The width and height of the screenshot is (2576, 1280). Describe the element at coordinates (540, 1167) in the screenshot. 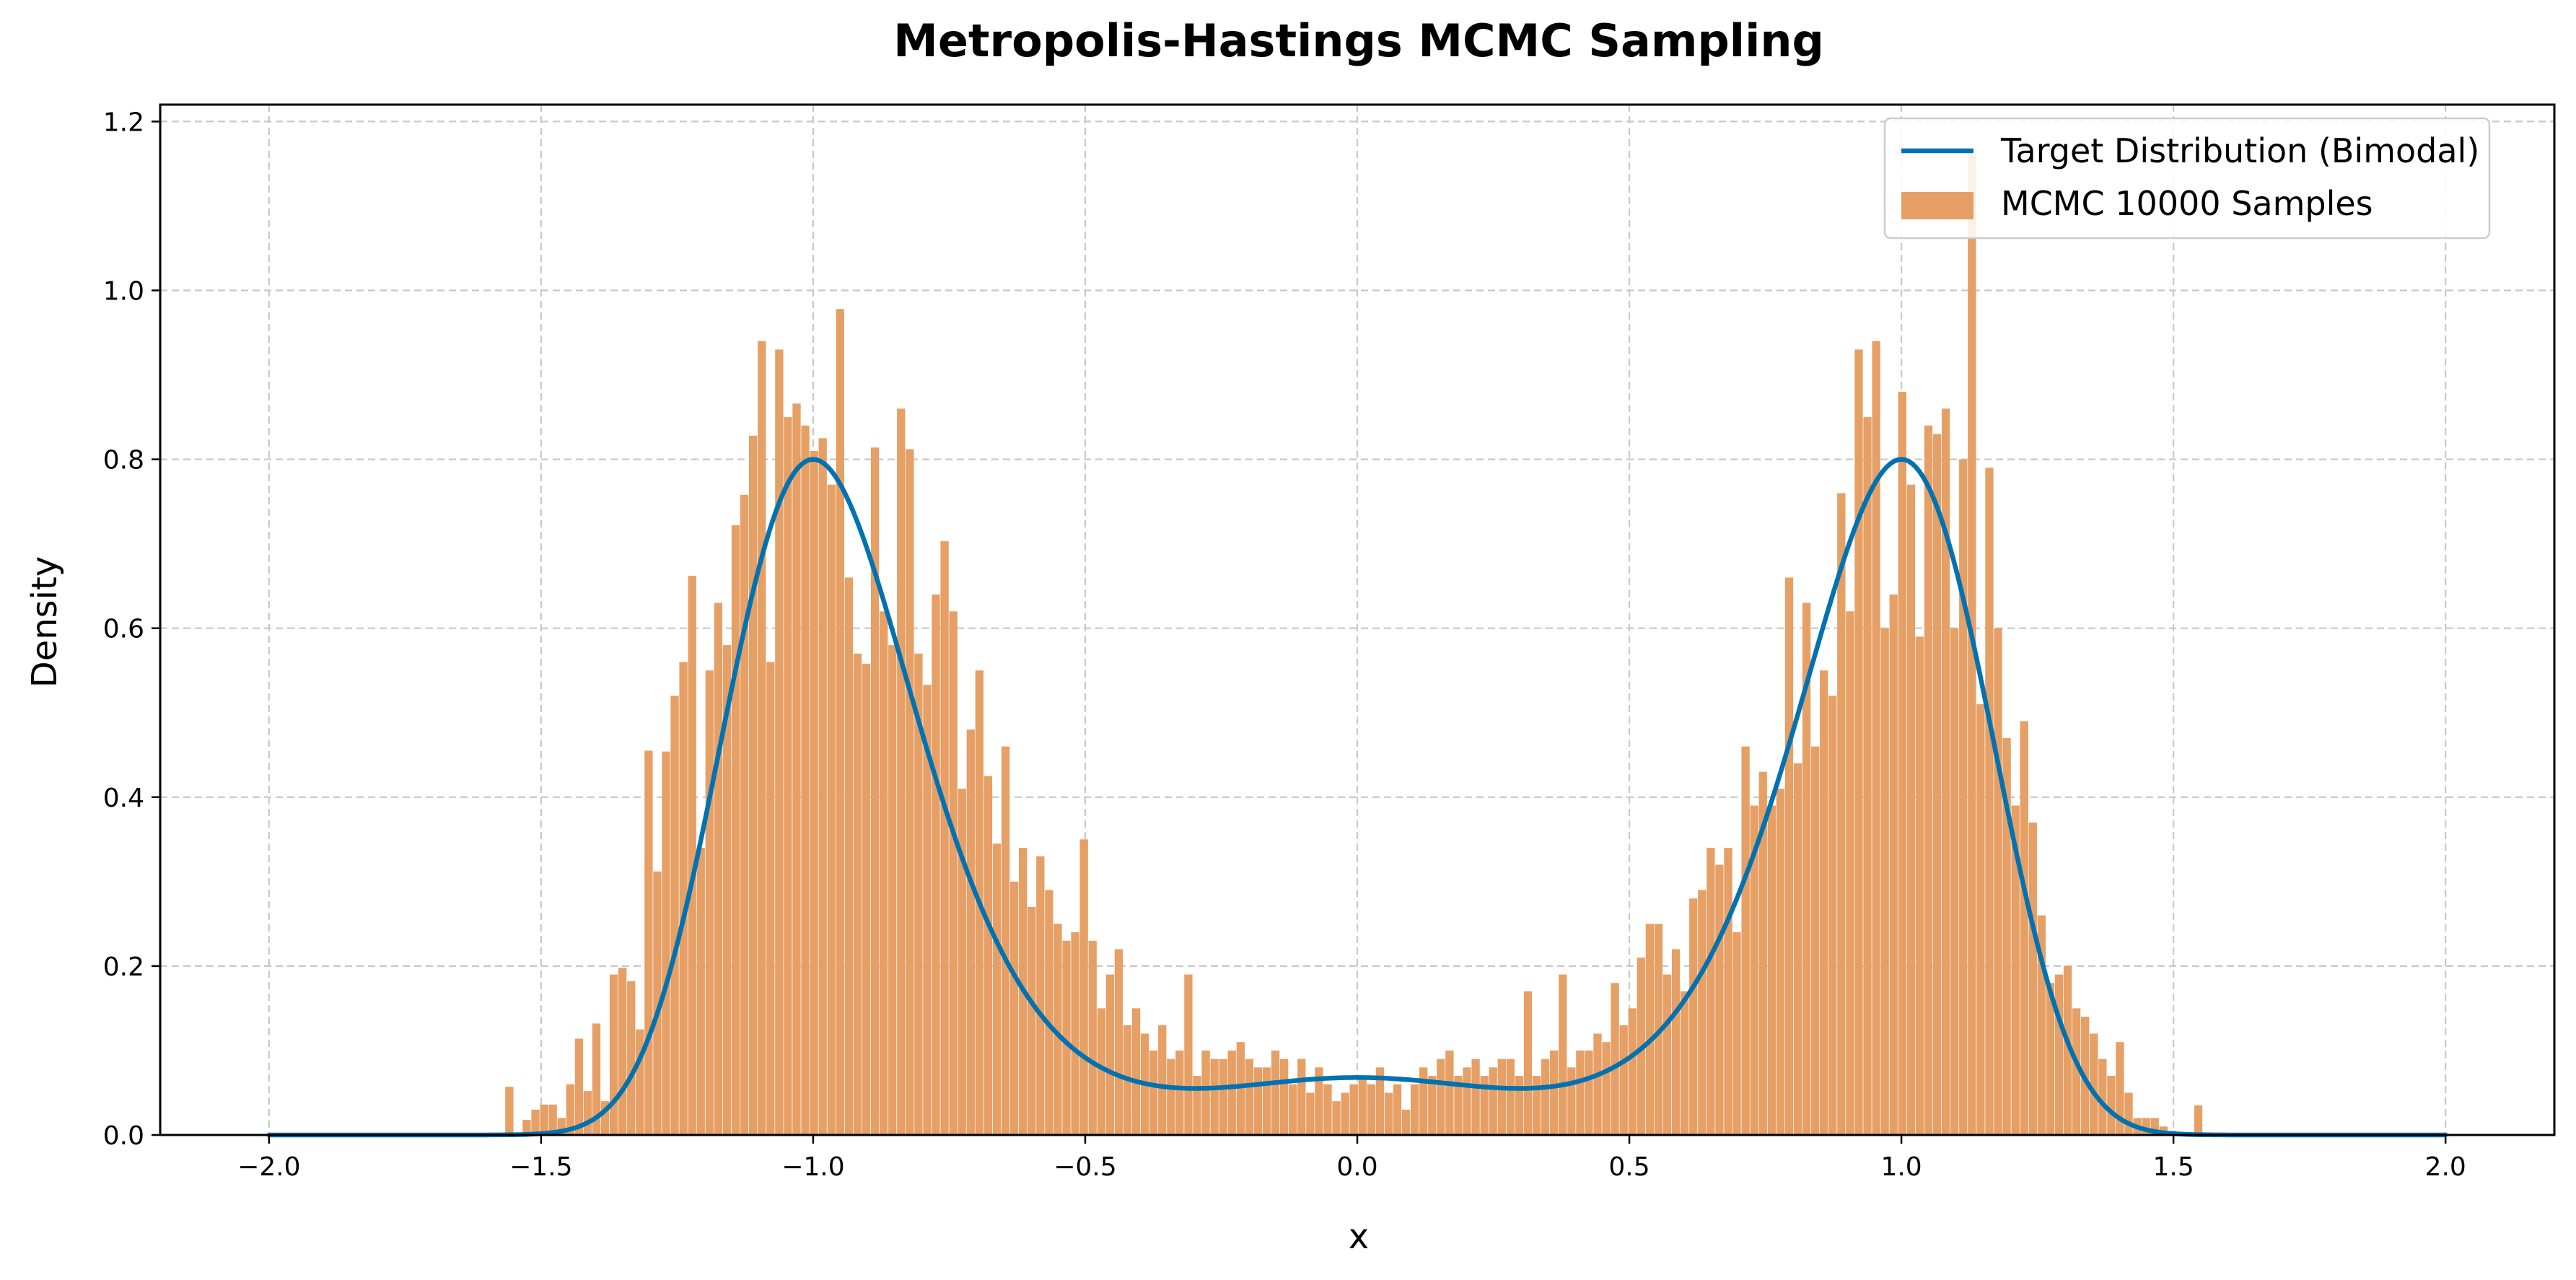

I see `x-tick-label: −1.5` at that location.